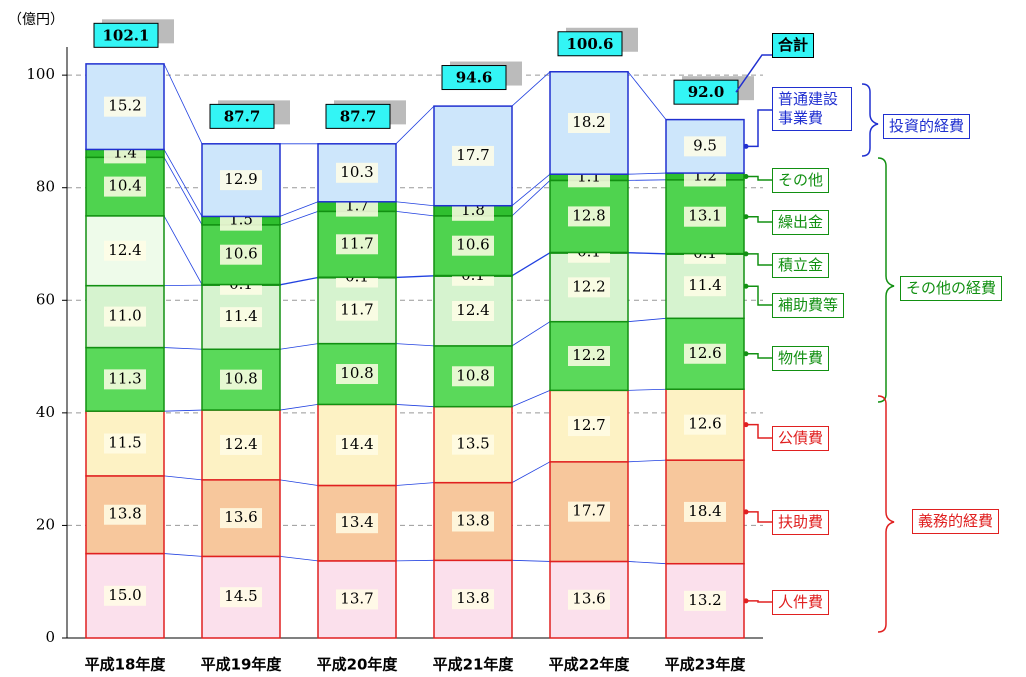 Image resolution: width=1026 pixels, height=677 pixels. I want to click on bar-segment, so click(473, 246).